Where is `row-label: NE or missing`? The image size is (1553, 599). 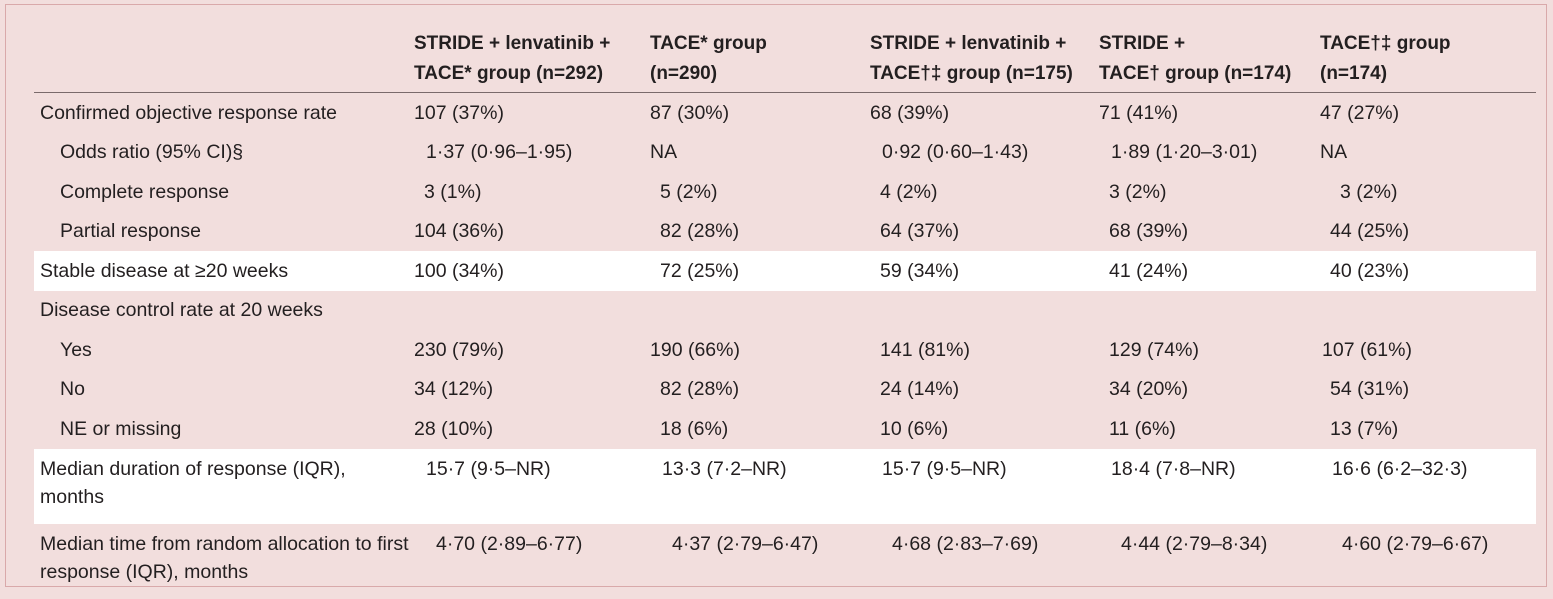
row-label: NE or missing is located at coordinates (121, 428).